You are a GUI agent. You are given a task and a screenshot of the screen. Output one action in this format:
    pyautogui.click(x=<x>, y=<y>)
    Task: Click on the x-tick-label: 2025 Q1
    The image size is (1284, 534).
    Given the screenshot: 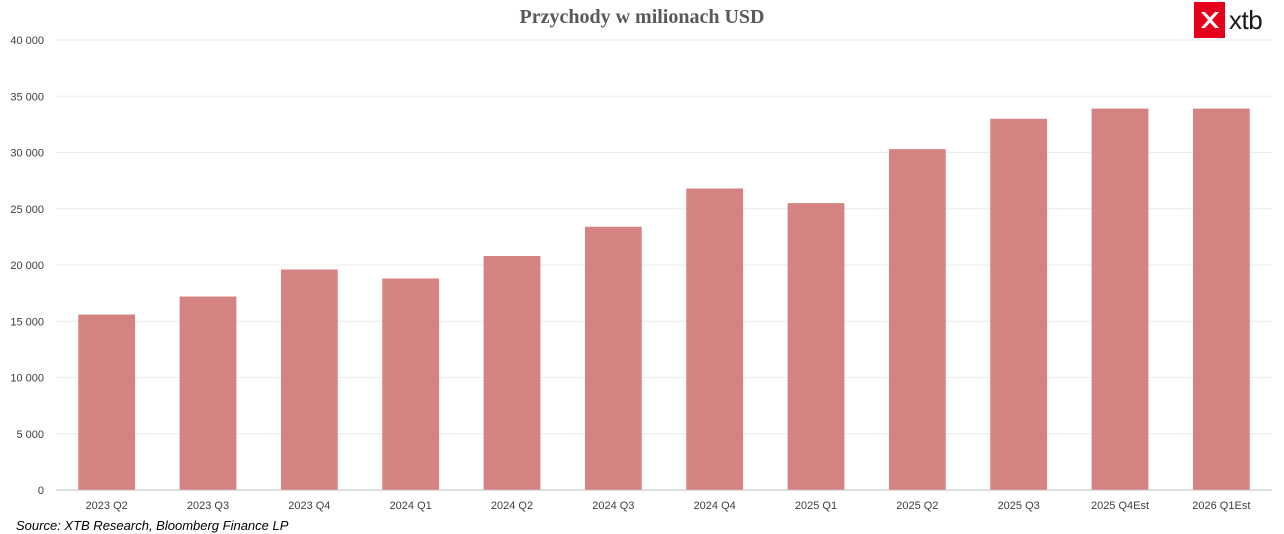 What is the action you would take?
    pyautogui.click(x=816, y=506)
    